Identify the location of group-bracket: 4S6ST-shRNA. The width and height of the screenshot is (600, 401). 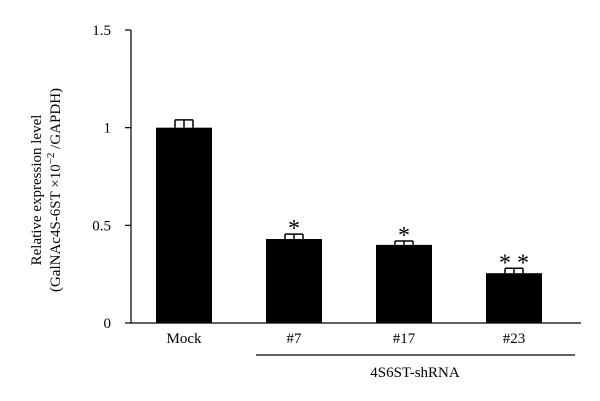
(415, 367).